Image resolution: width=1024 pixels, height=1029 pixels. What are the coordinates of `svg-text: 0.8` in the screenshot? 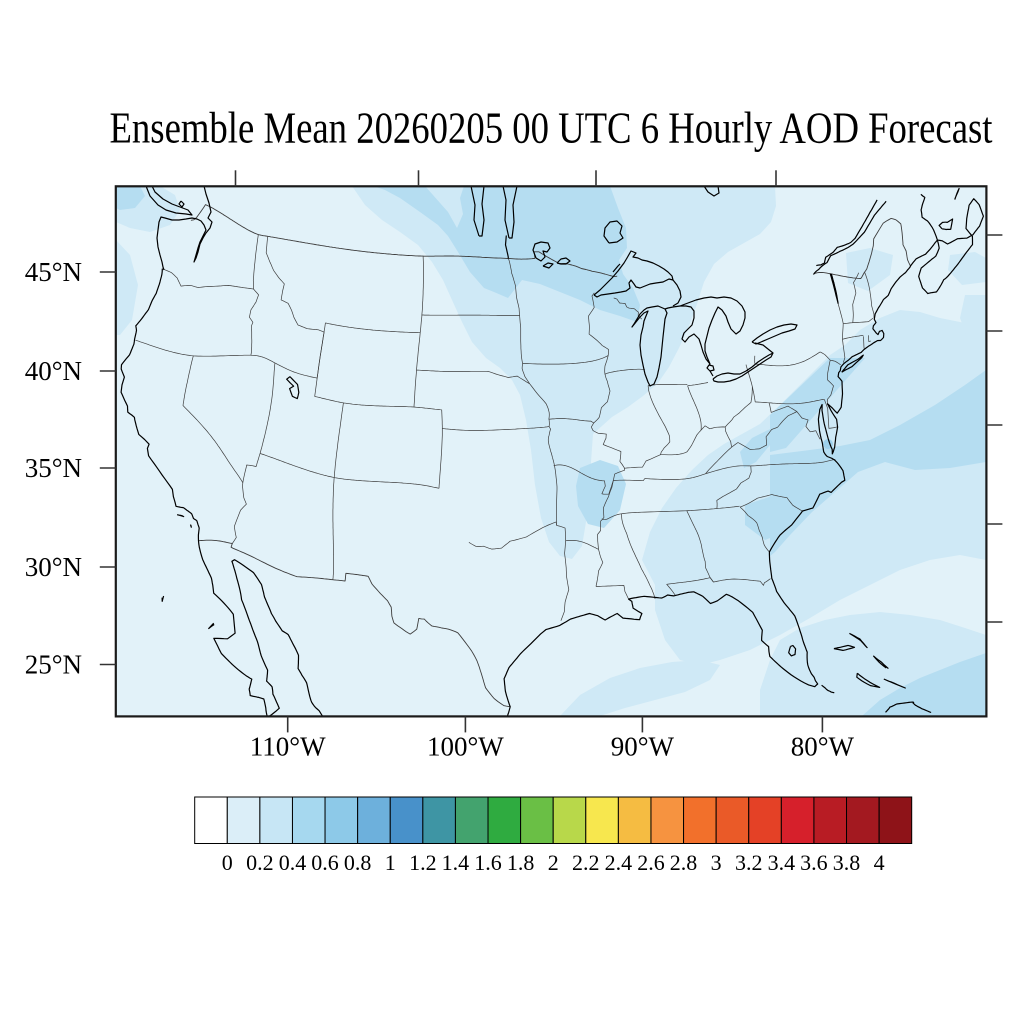 It's located at (358, 862).